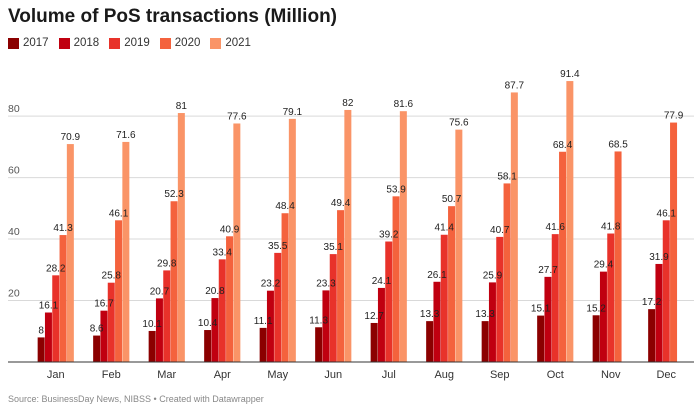 This screenshot has width=700, height=404. Describe the element at coordinates (348, 103) in the screenshot. I see `data-label: 82` at that location.